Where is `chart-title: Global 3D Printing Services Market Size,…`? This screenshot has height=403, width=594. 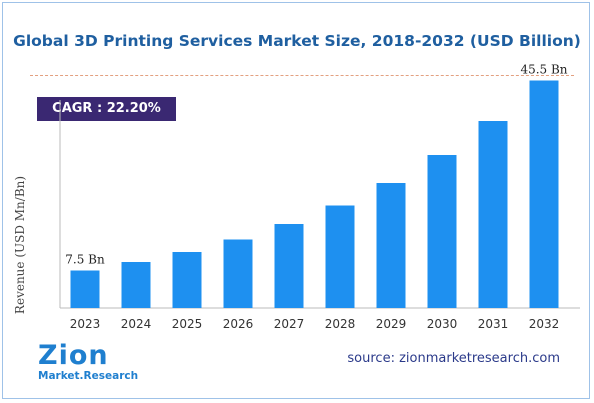 chart-title: Global 3D Printing Services Market Size,… is located at coordinates (297, 41).